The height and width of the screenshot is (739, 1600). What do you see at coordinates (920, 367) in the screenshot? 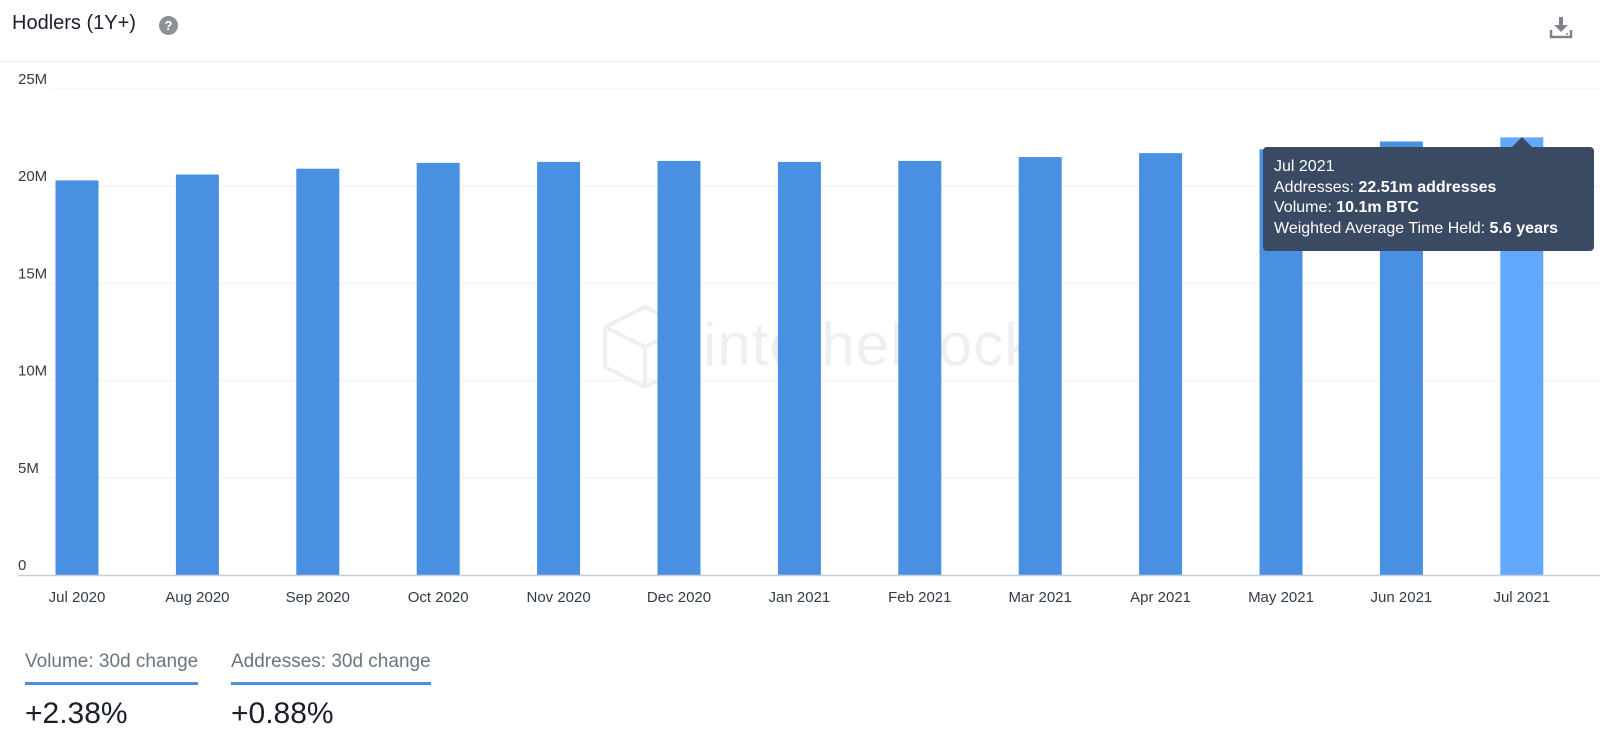
I see `bar-feb-2021` at bounding box center [920, 367].